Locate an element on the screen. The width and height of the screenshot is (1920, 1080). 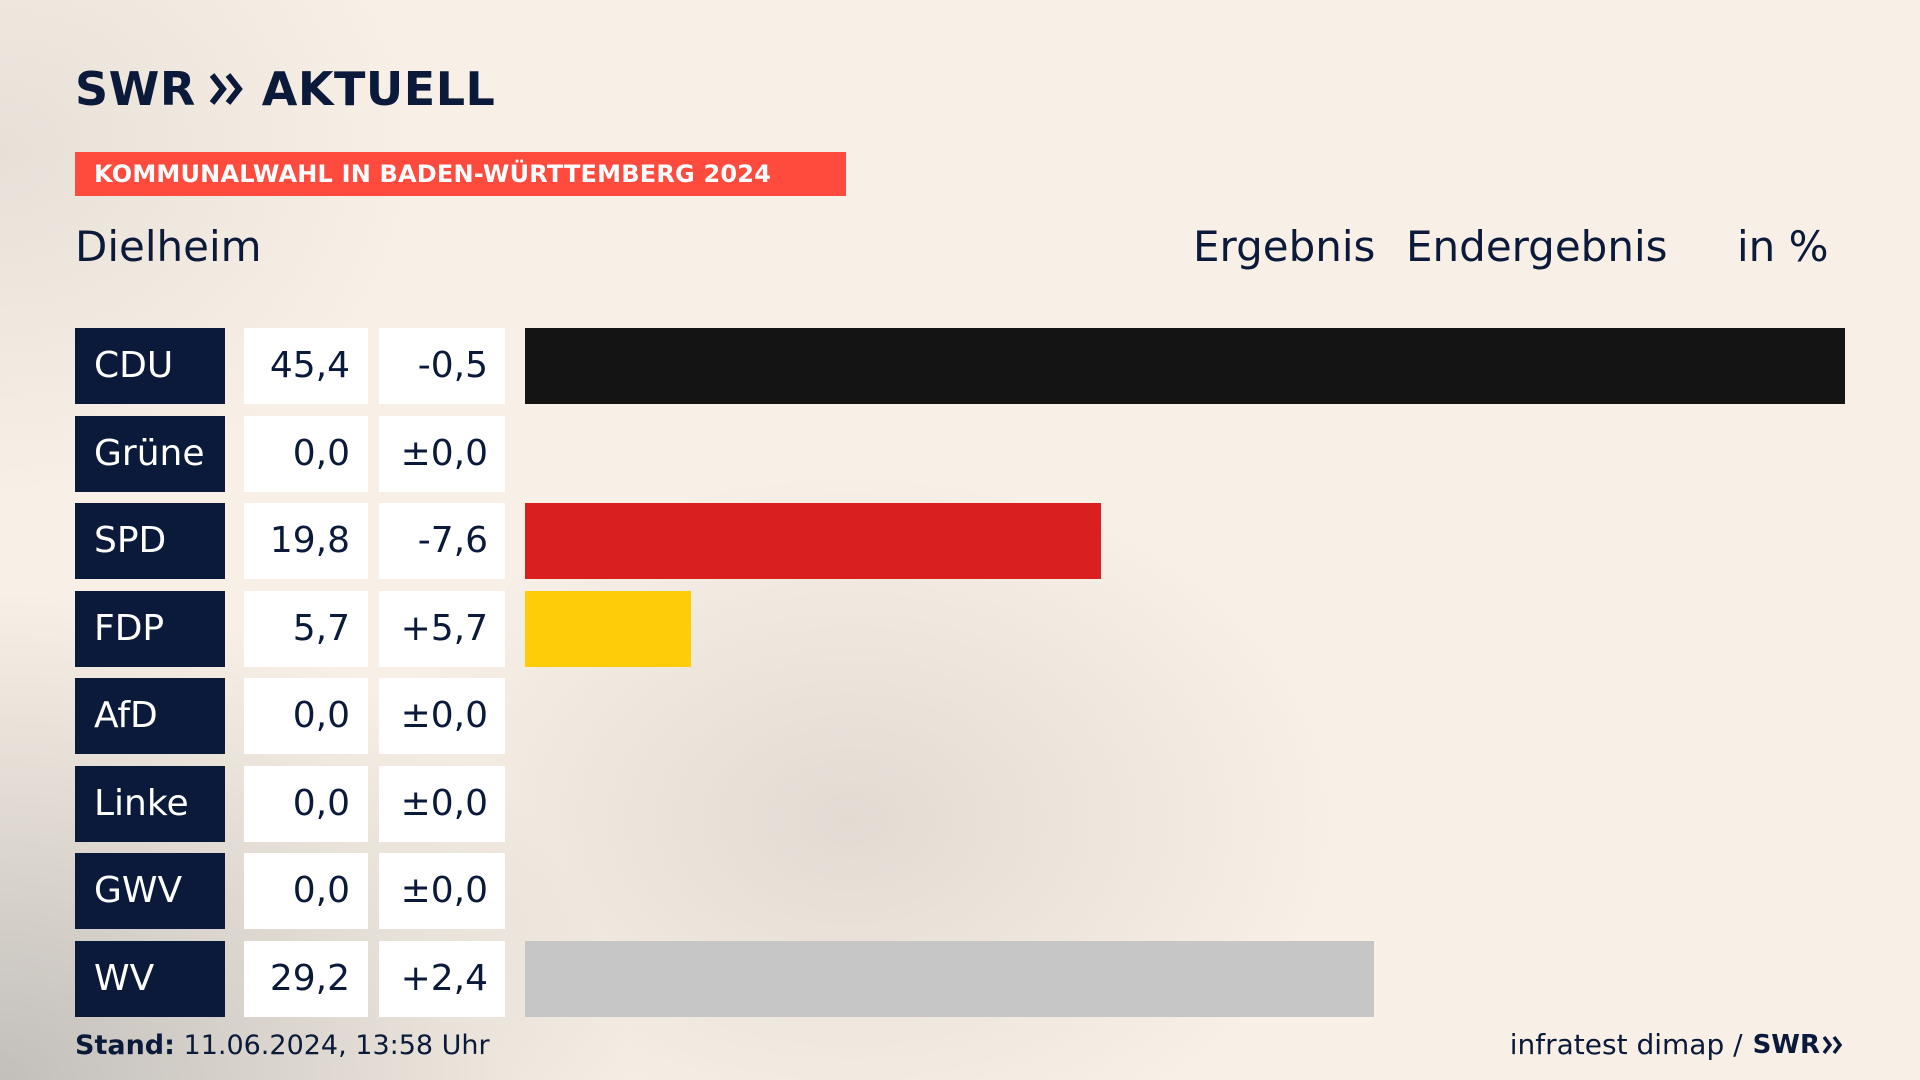
change-value: +2,4 is located at coordinates (442, 978).